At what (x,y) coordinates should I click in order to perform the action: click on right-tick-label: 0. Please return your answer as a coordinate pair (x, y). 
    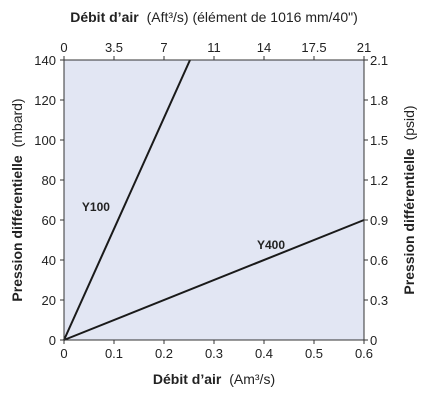
    Looking at the image, I should click on (373, 340).